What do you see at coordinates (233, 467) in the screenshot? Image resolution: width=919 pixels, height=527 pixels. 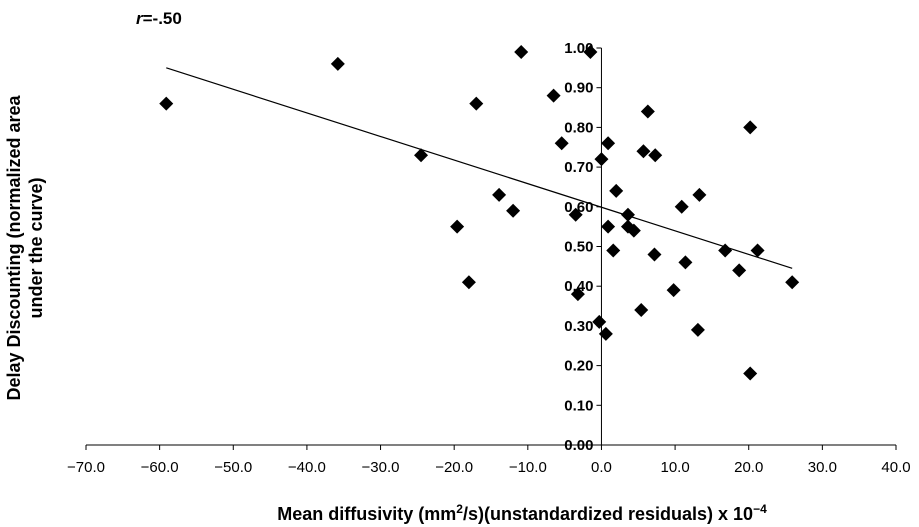 I see `x-tick-label: −50.0` at bounding box center [233, 467].